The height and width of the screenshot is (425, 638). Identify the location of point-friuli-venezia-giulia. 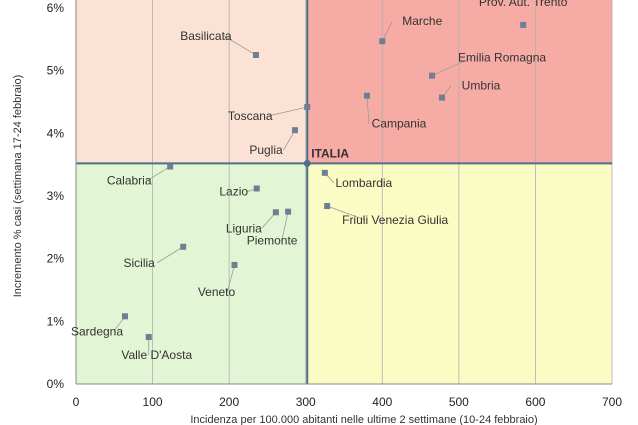
(327, 206).